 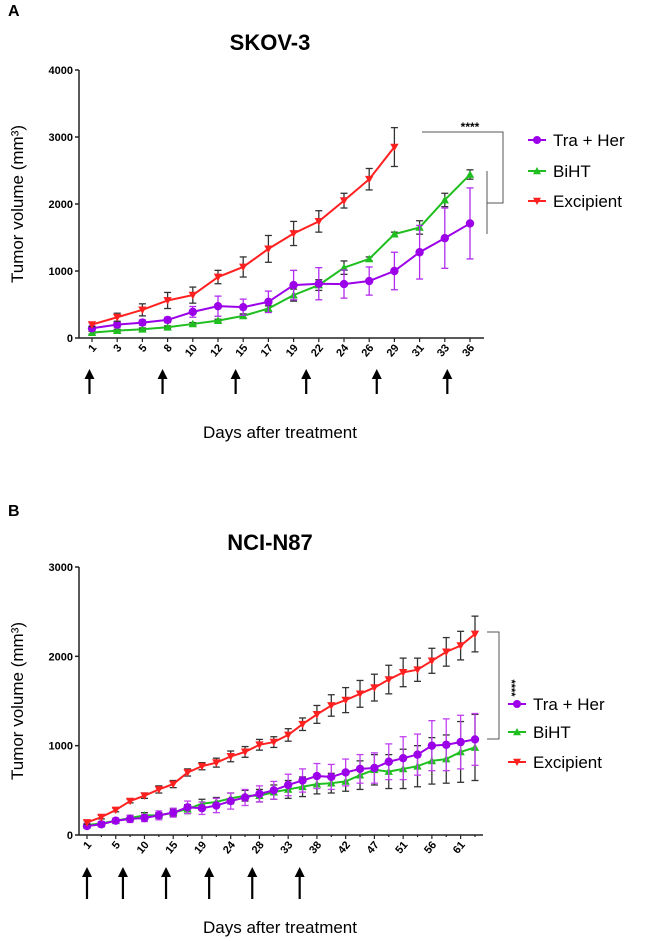 I want to click on legend-label: Excipient, so click(x=587, y=201).